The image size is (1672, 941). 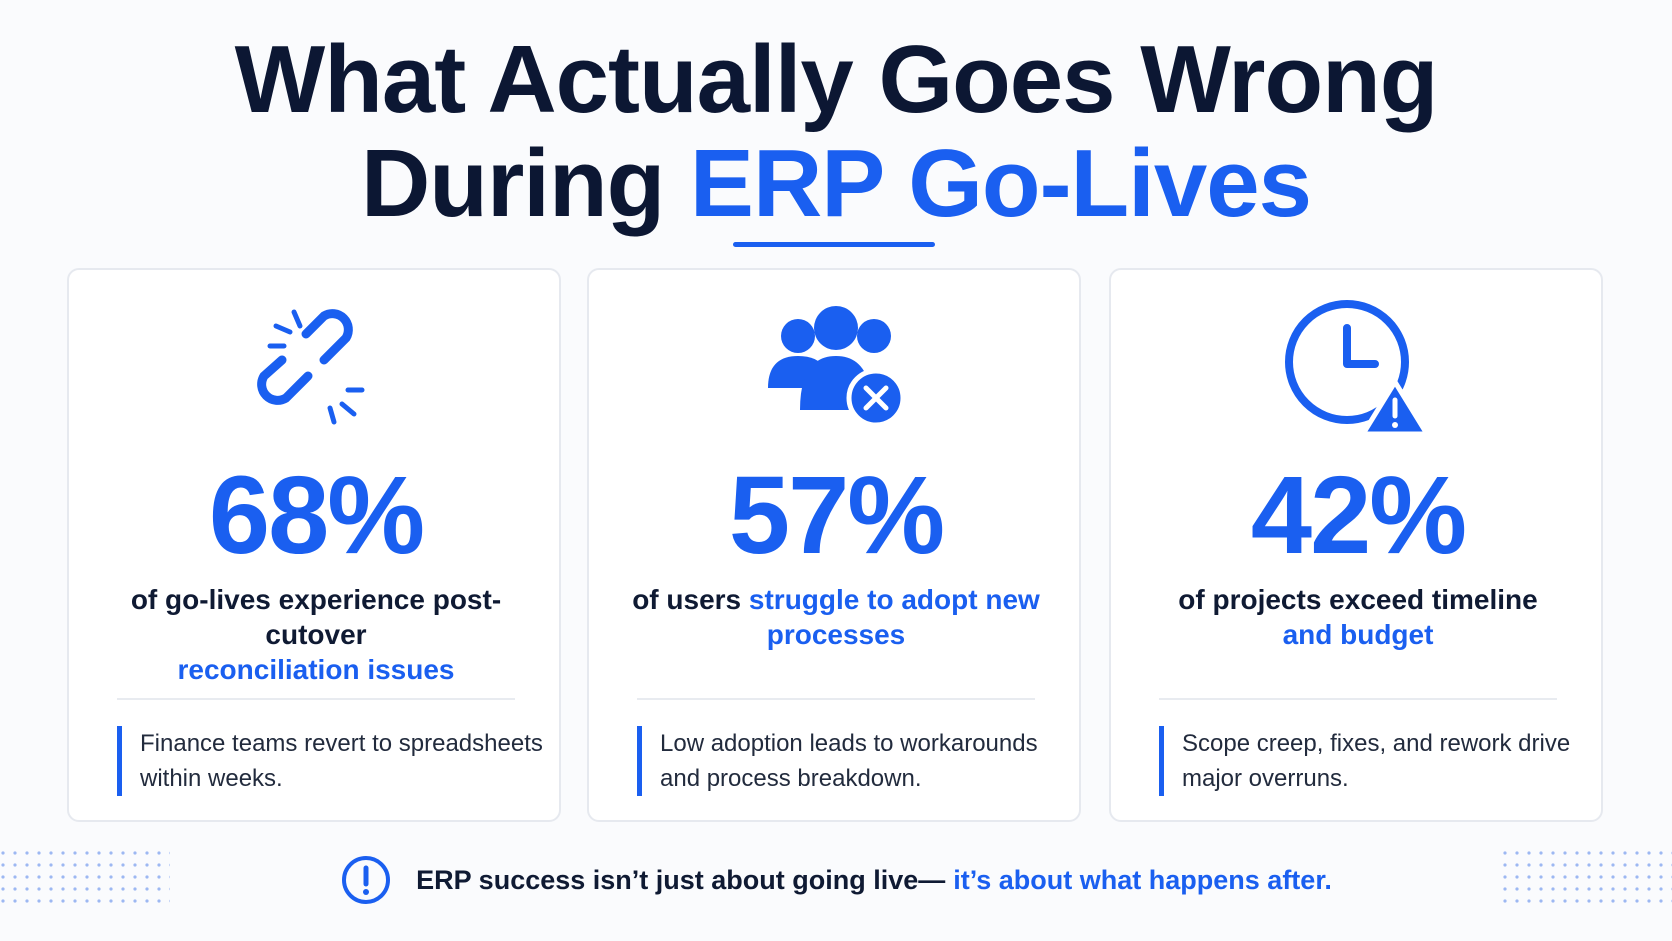 I want to click on dot-pattern-right, so click(x=1587, y=880).